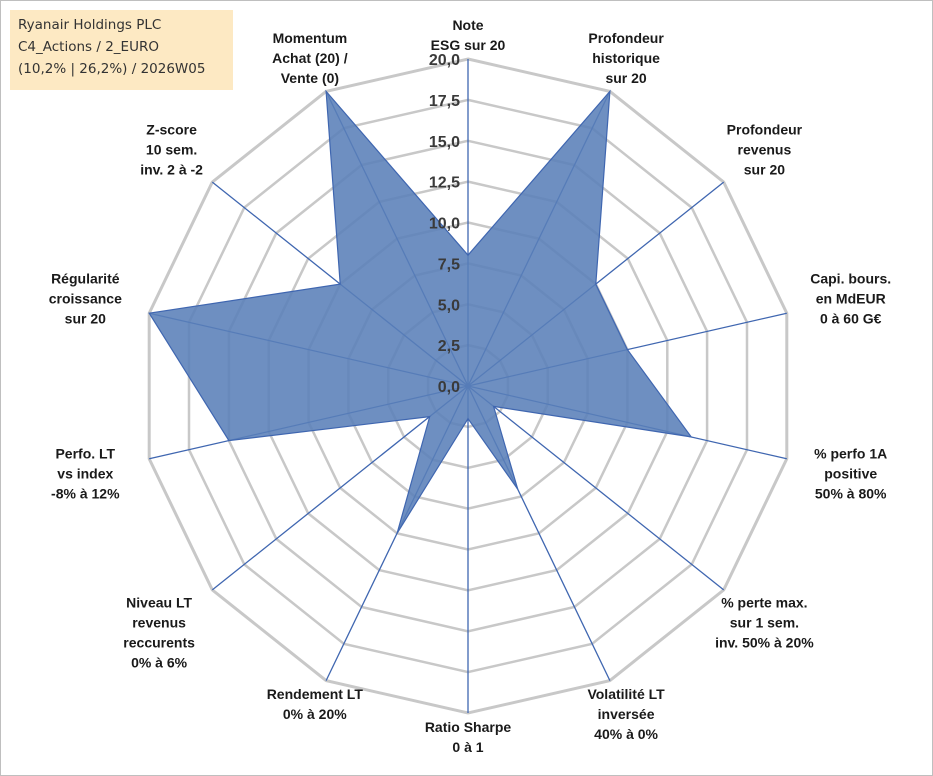 Image resolution: width=933 pixels, height=776 pixels. What do you see at coordinates (315, 714) in the screenshot?
I see `axis-label-line: 0% à 20%` at bounding box center [315, 714].